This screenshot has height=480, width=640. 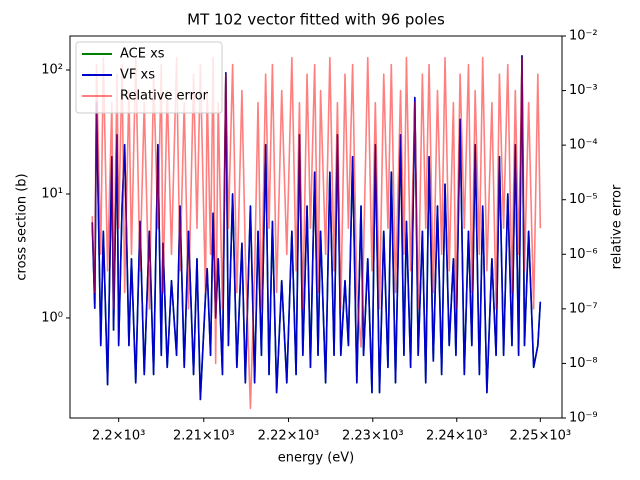 What do you see at coordinates (583, 308) in the screenshot?
I see `y2-tick-label: 10⁻⁷` at bounding box center [583, 308].